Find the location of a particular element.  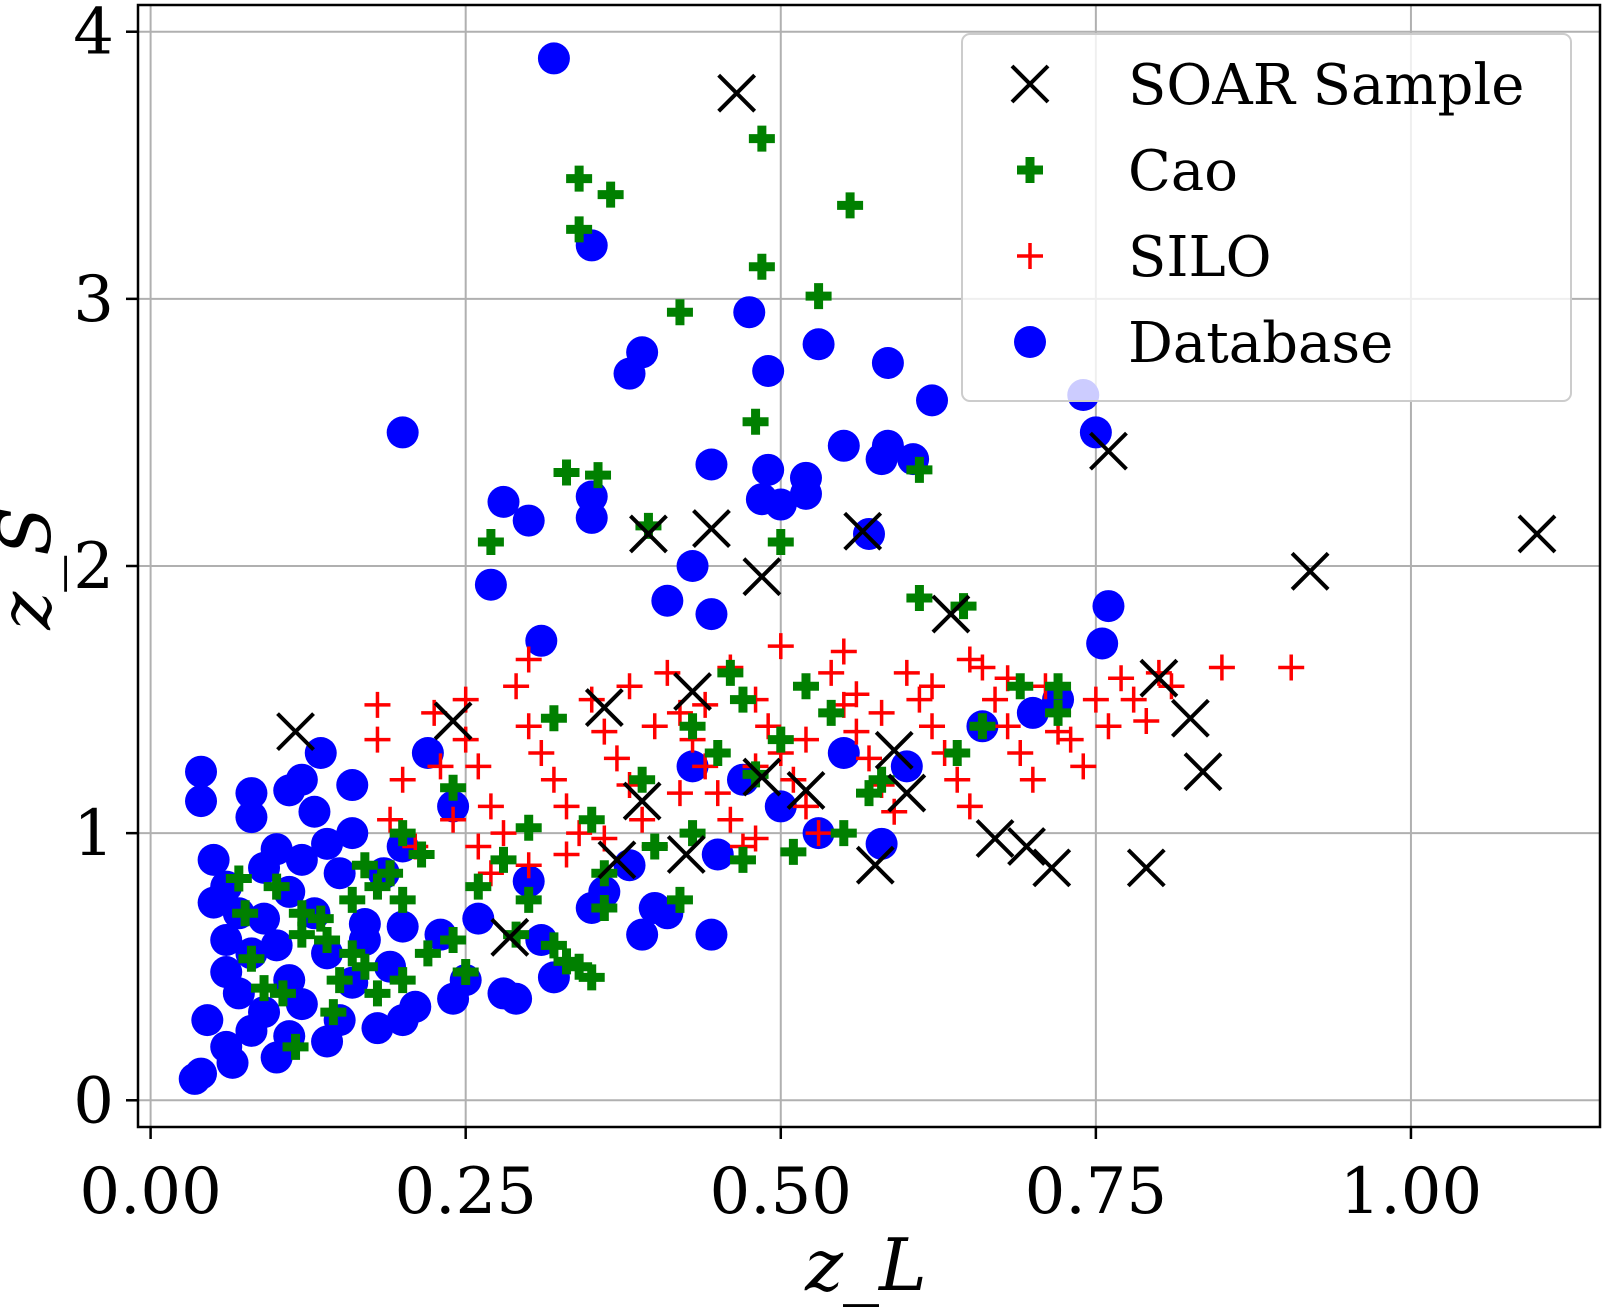

x-tick-label: 0.00 is located at coordinates (150, 1192).